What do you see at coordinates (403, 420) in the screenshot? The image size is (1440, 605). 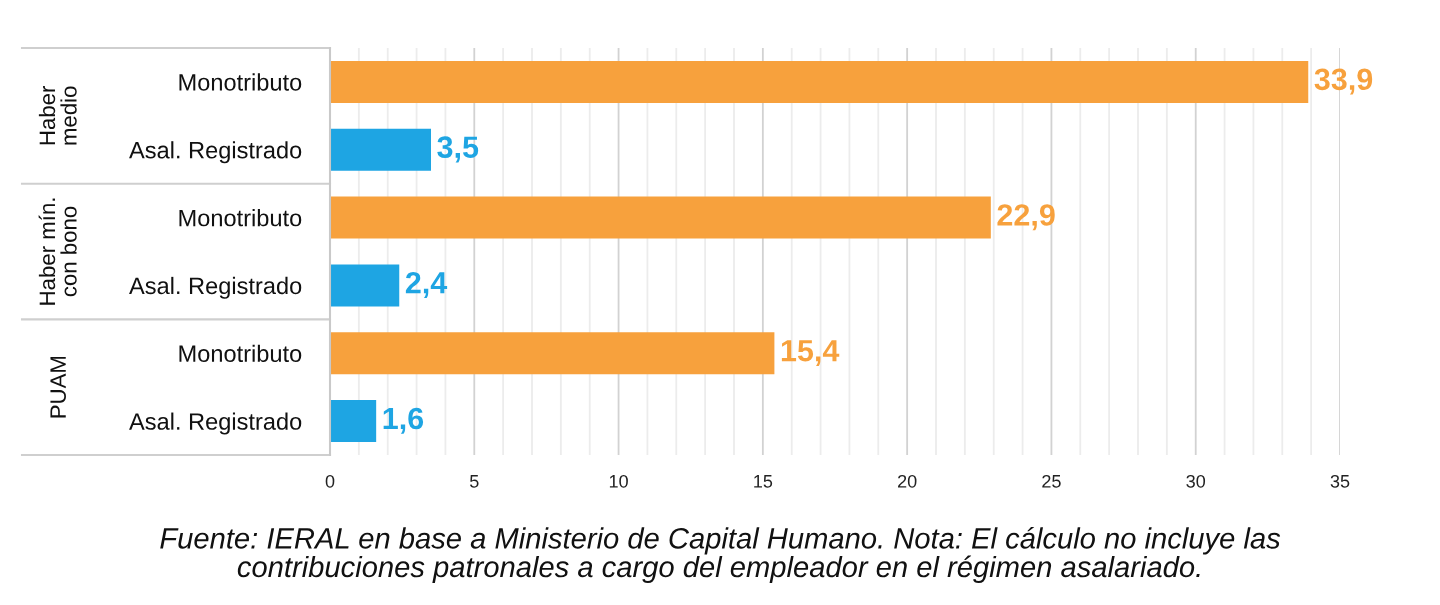 I see `data-label: 1,6` at bounding box center [403, 420].